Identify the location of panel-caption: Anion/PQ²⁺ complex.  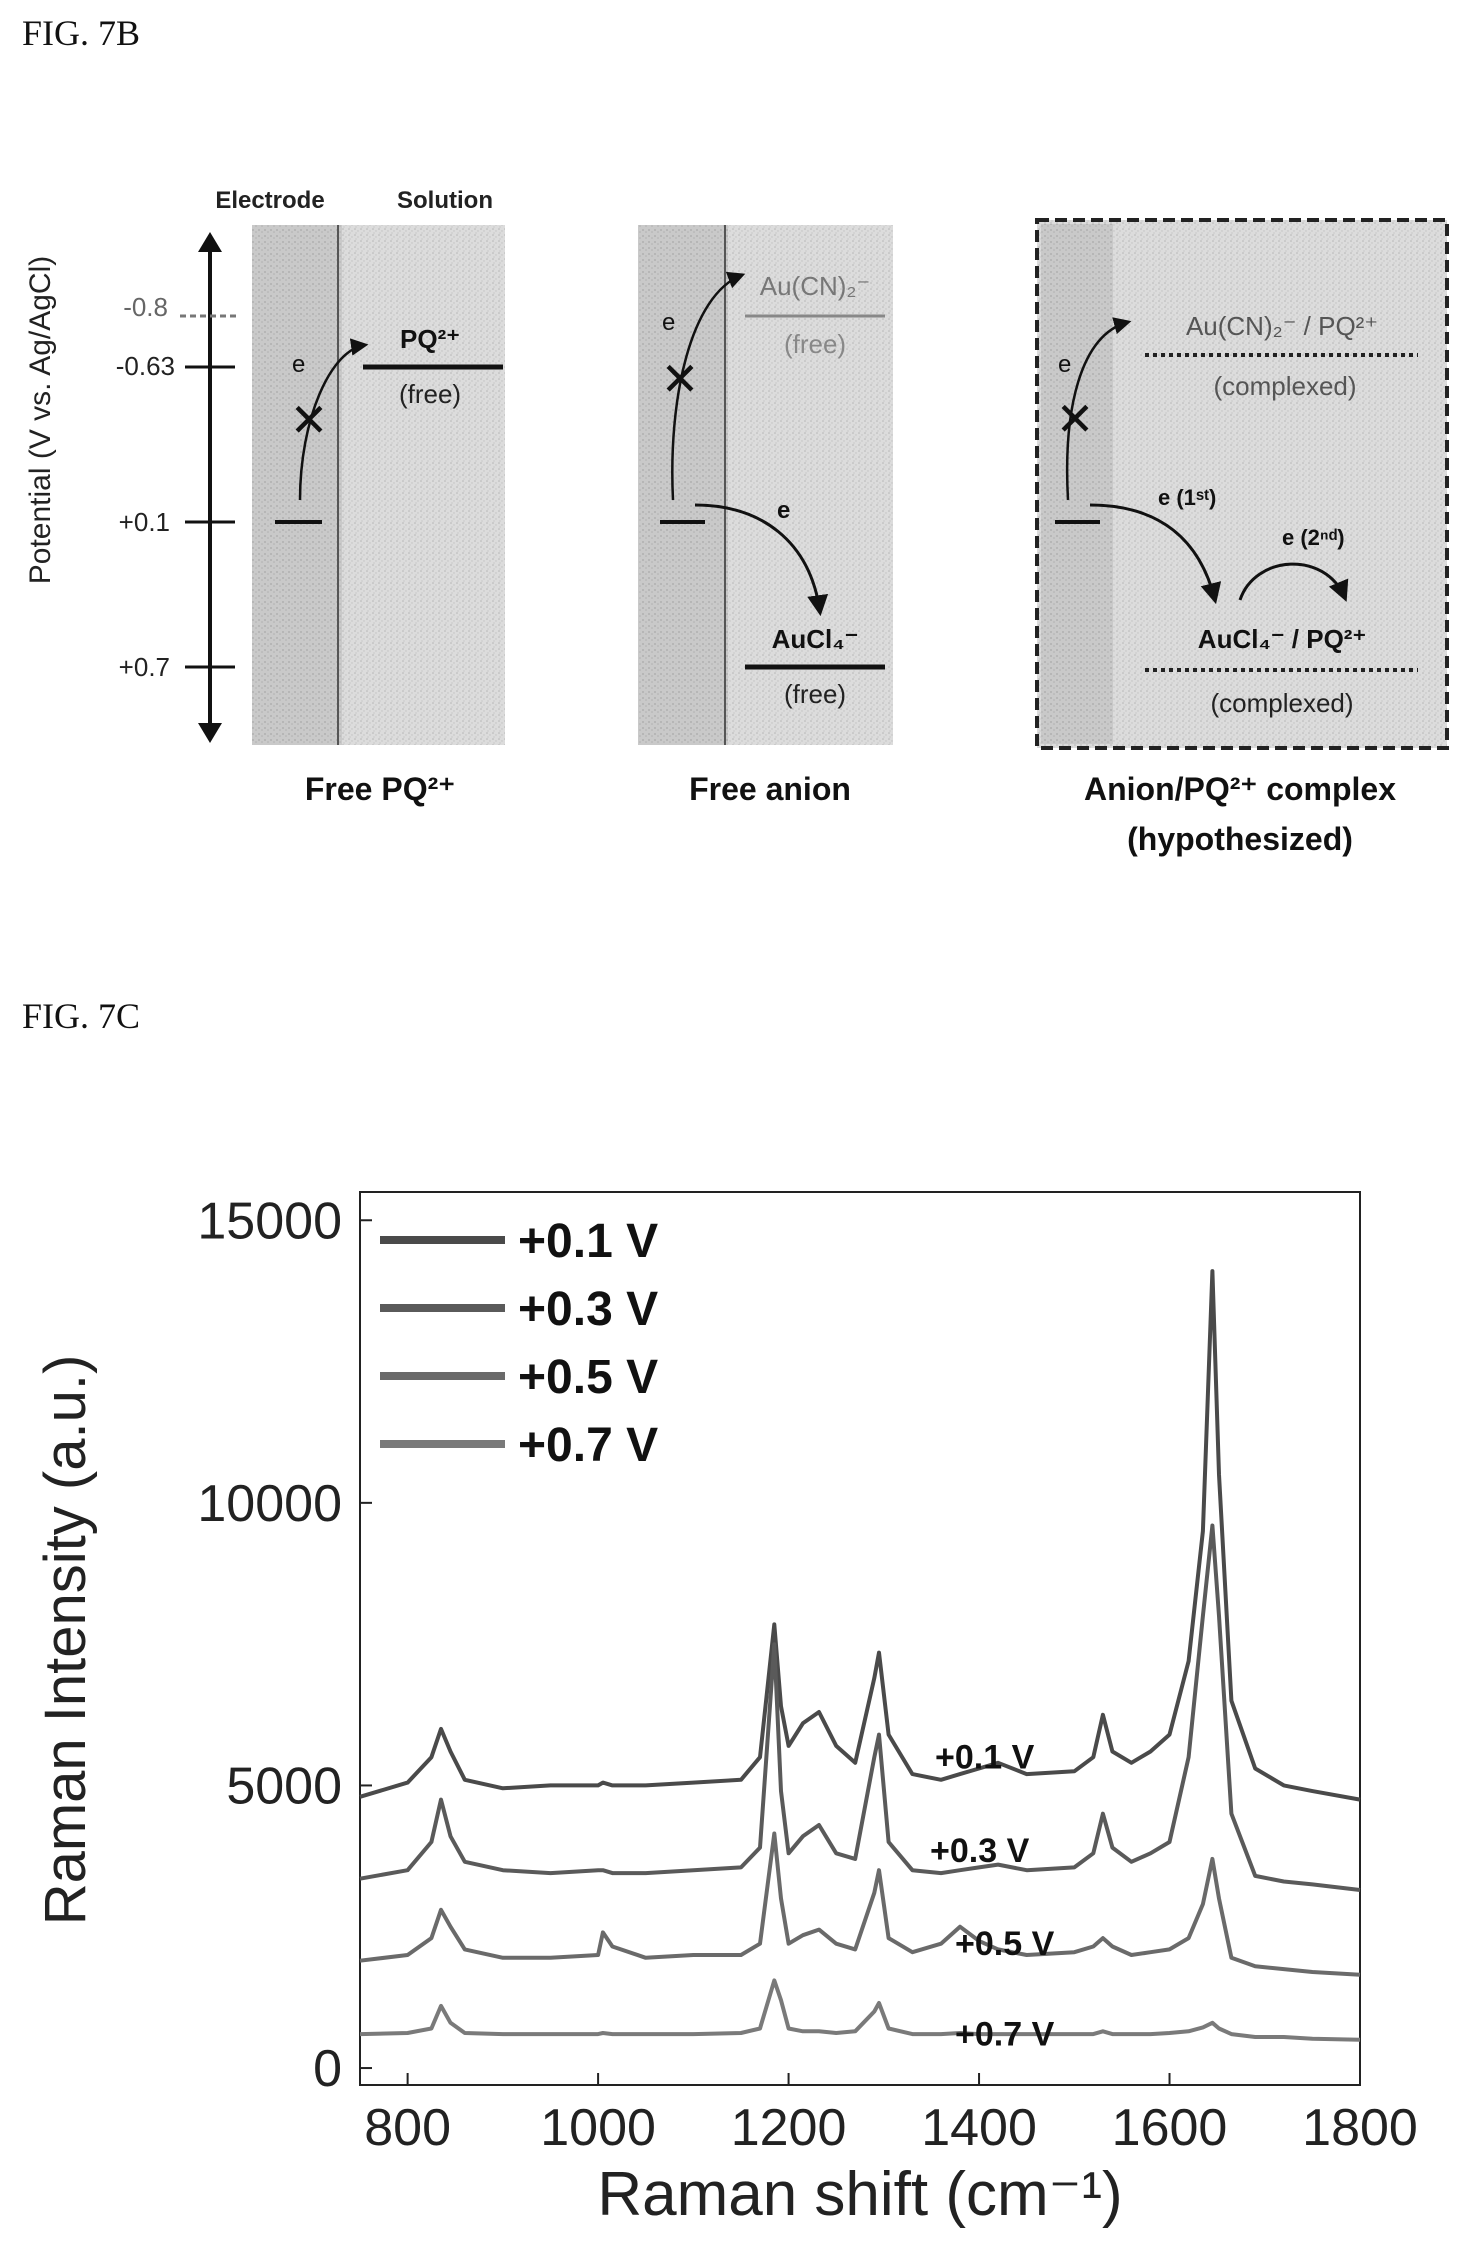
(1240, 789).